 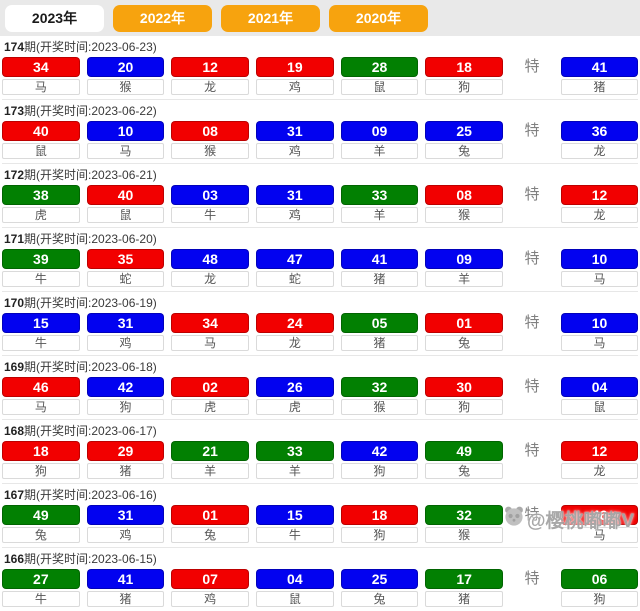 I want to click on period-number: 171, so click(x=14, y=239).